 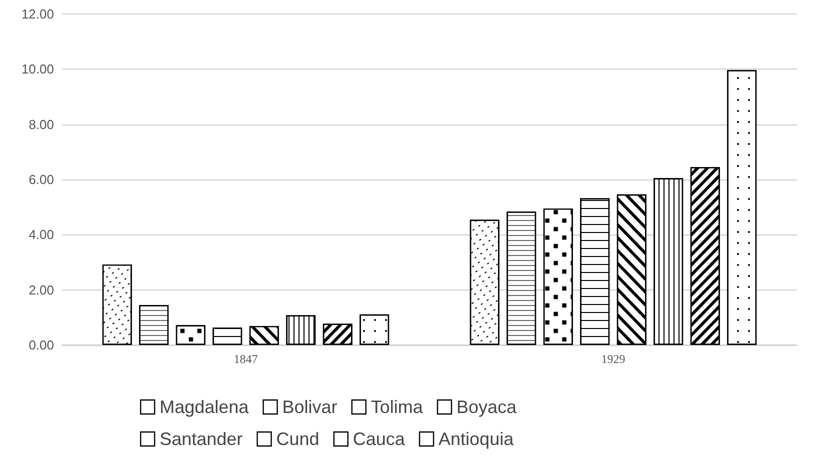 What do you see at coordinates (37, 69) in the screenshot?
I see `y-tick-label: 10.00` at bounding box center [37, 69].